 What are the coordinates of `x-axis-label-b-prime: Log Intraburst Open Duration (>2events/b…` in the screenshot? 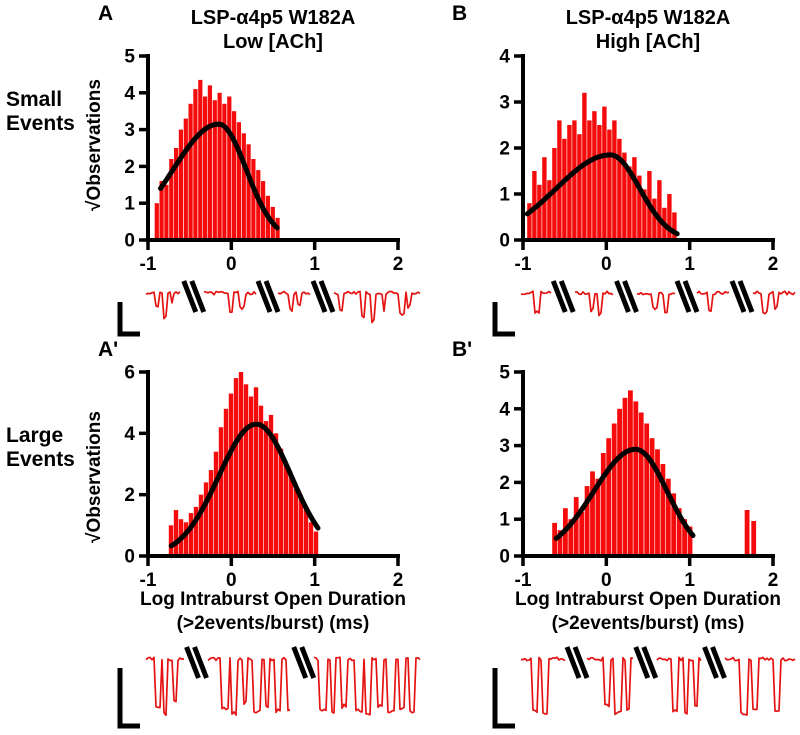 It's located at (639, 612).